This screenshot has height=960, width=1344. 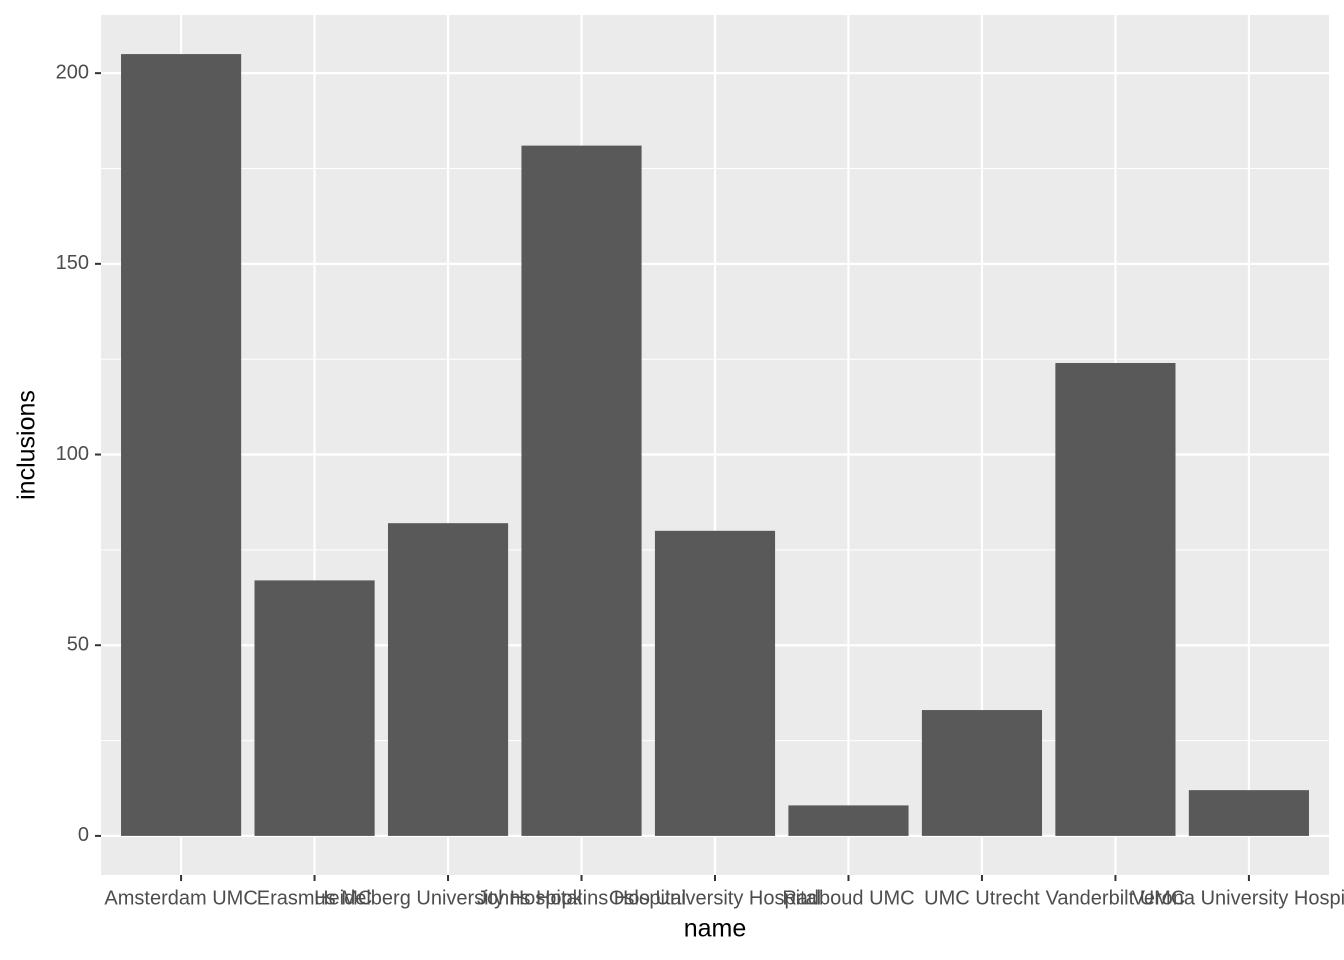 What do you see at coordinates (180, 898) in the screenshot?
I see `x-tick-label: Amsterdam UMC` at bounding box center [180, 898].